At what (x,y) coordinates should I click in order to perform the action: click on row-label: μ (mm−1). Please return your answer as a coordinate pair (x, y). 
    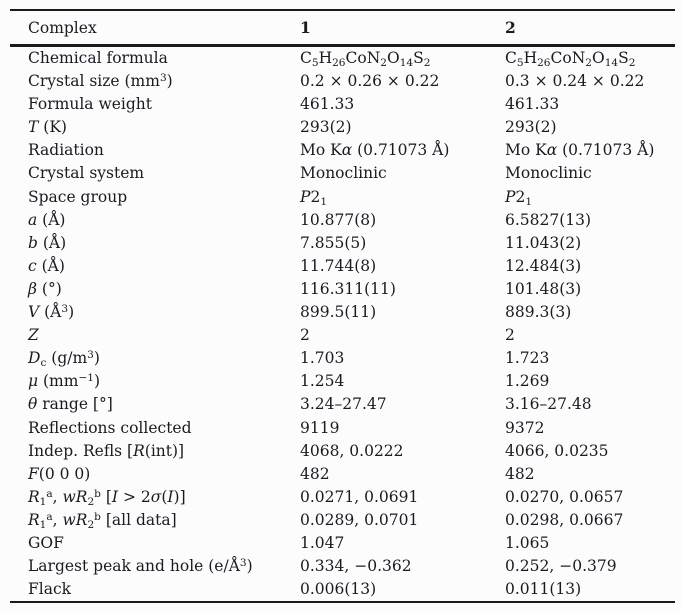
    Looking at the image, I should click on (64, 381).